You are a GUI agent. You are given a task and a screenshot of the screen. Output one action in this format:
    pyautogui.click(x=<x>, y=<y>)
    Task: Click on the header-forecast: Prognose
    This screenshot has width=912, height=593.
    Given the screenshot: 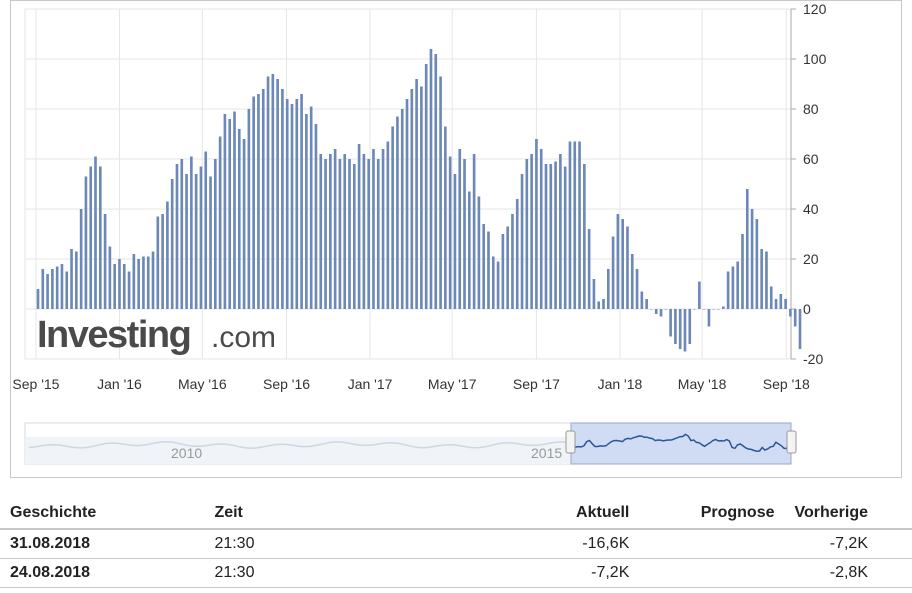 What is the action you would take?
    pyautogui.click(x=712, y=514)
    